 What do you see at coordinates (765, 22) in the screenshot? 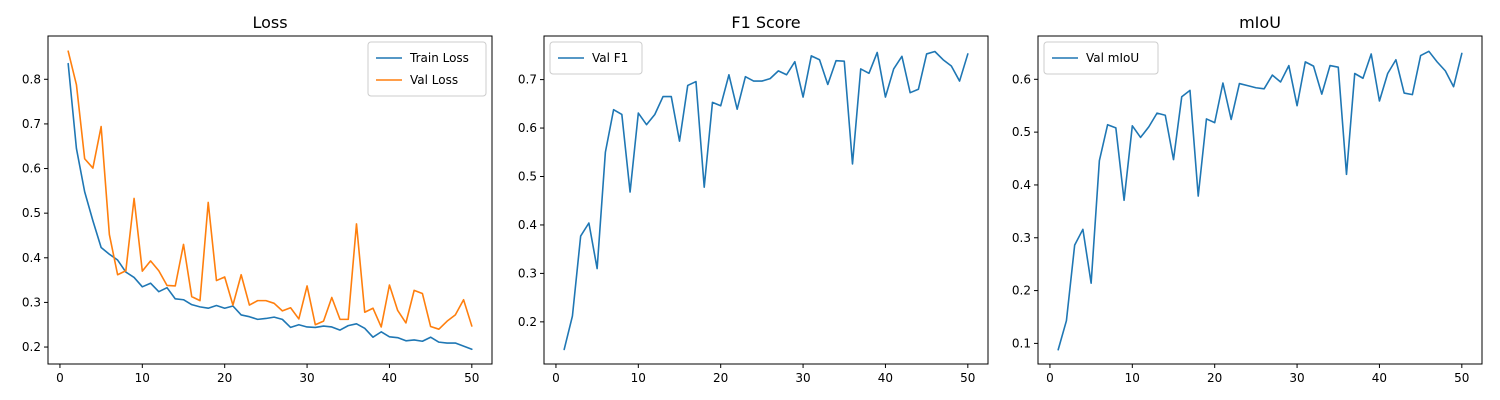
I see `chart-title: F1 Score` at bounding box center [765, 22].